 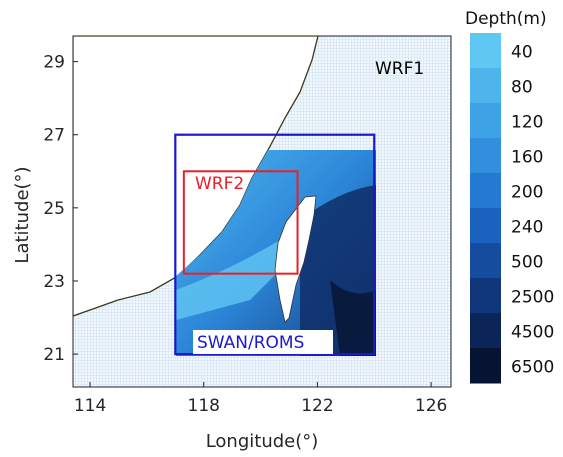 I want to click on colorbar-level-label: 80, so click(x=522, y=88).